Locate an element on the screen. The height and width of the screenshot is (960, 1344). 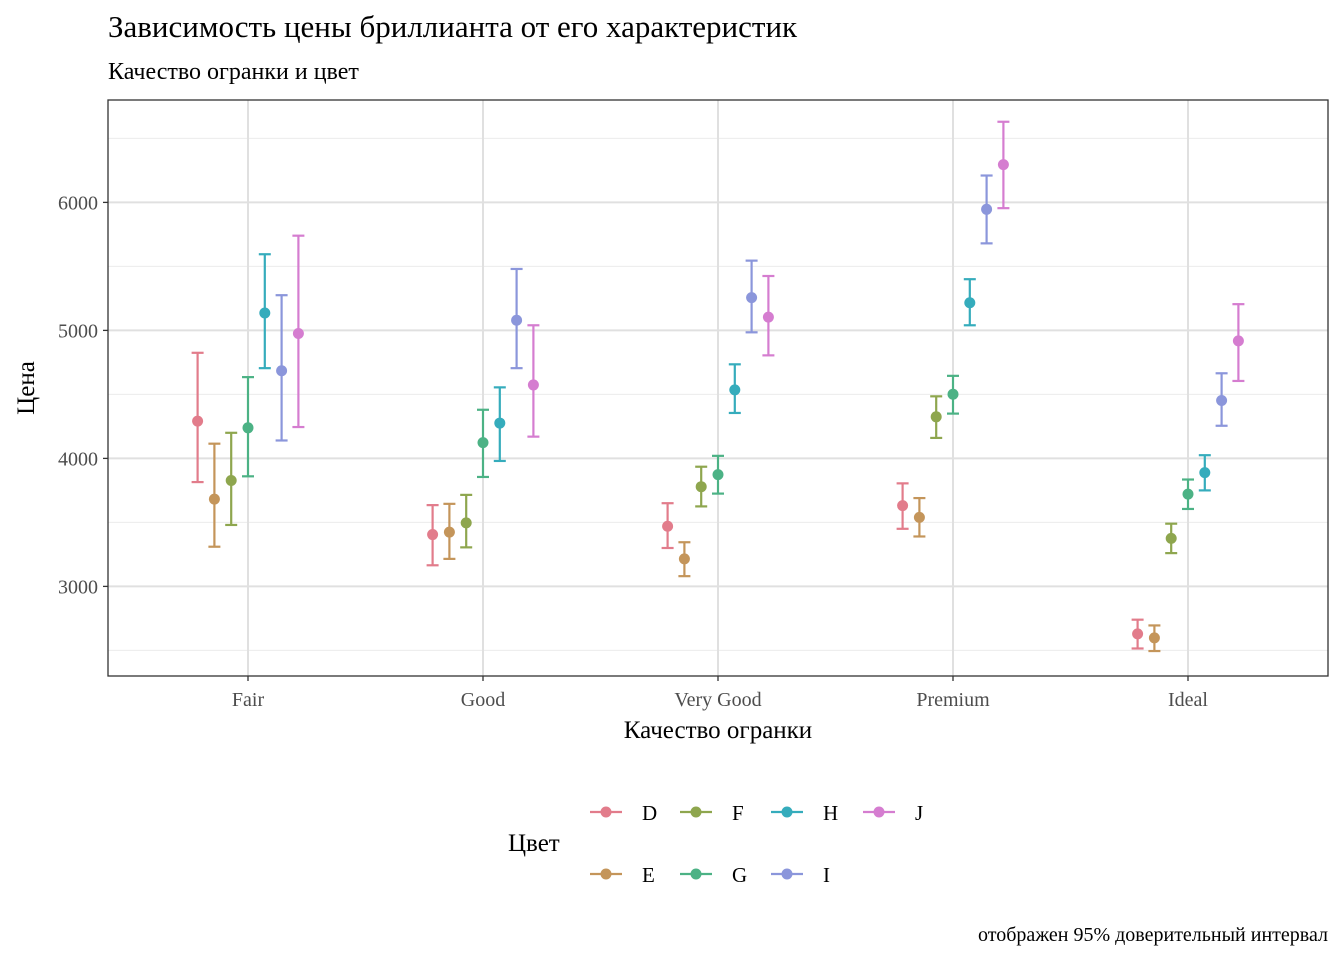
x-tick-label: Very Good is located at coordinates (717, 700).